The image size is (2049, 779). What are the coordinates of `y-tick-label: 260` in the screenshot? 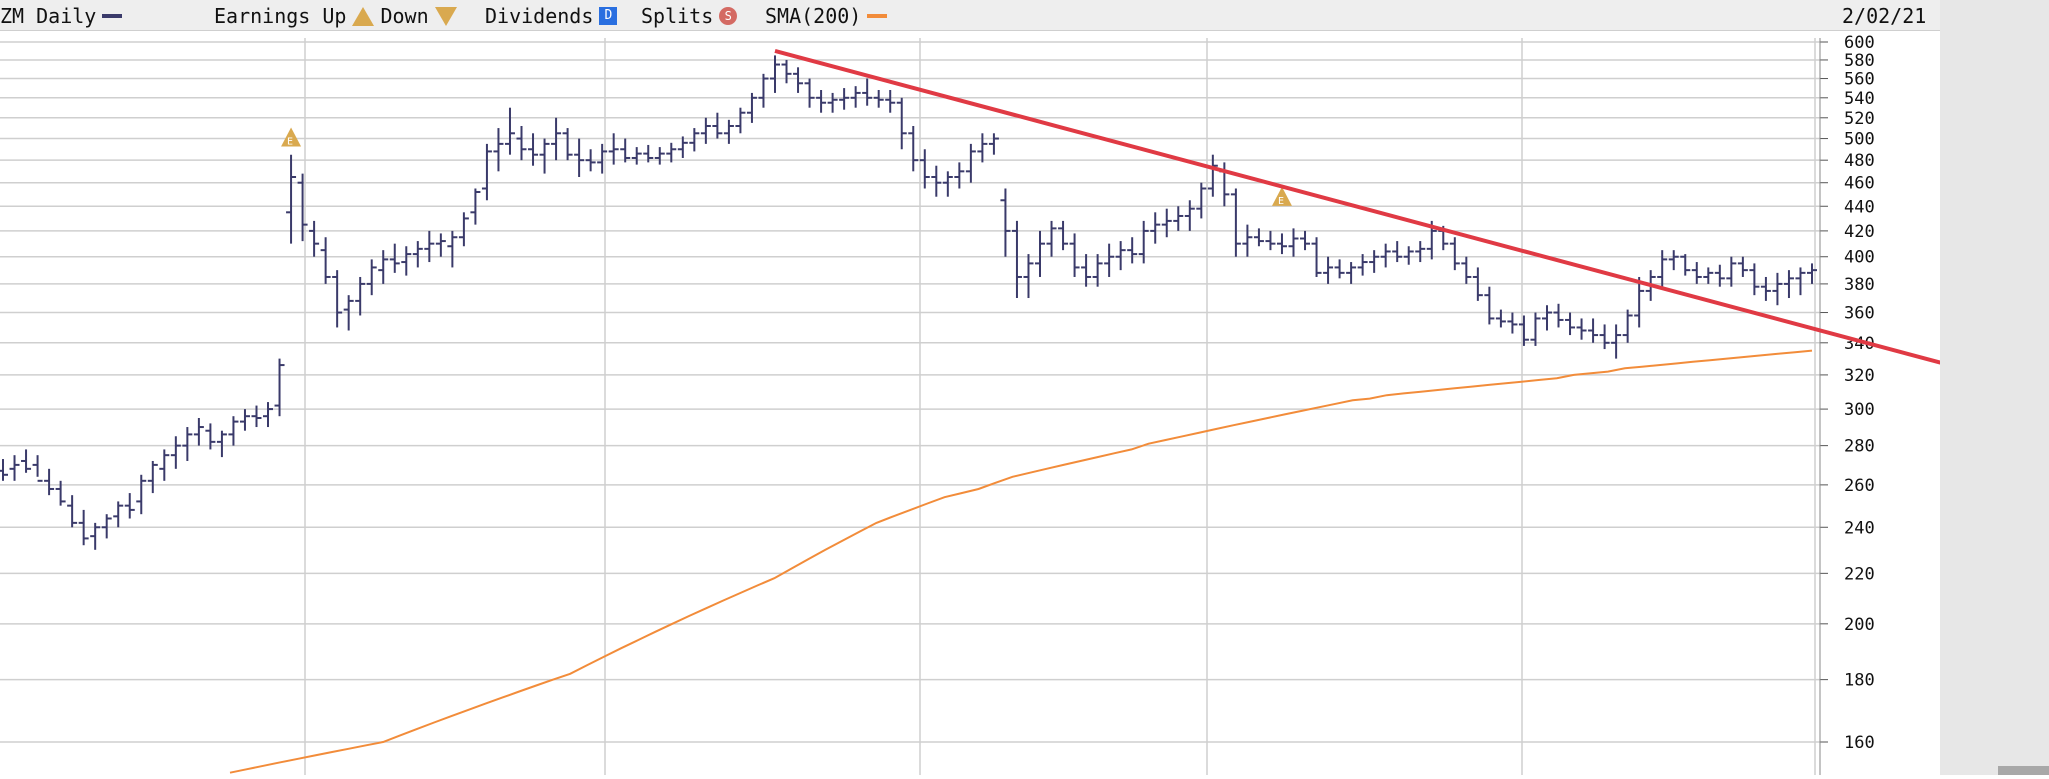 It's located at (1859, 486).